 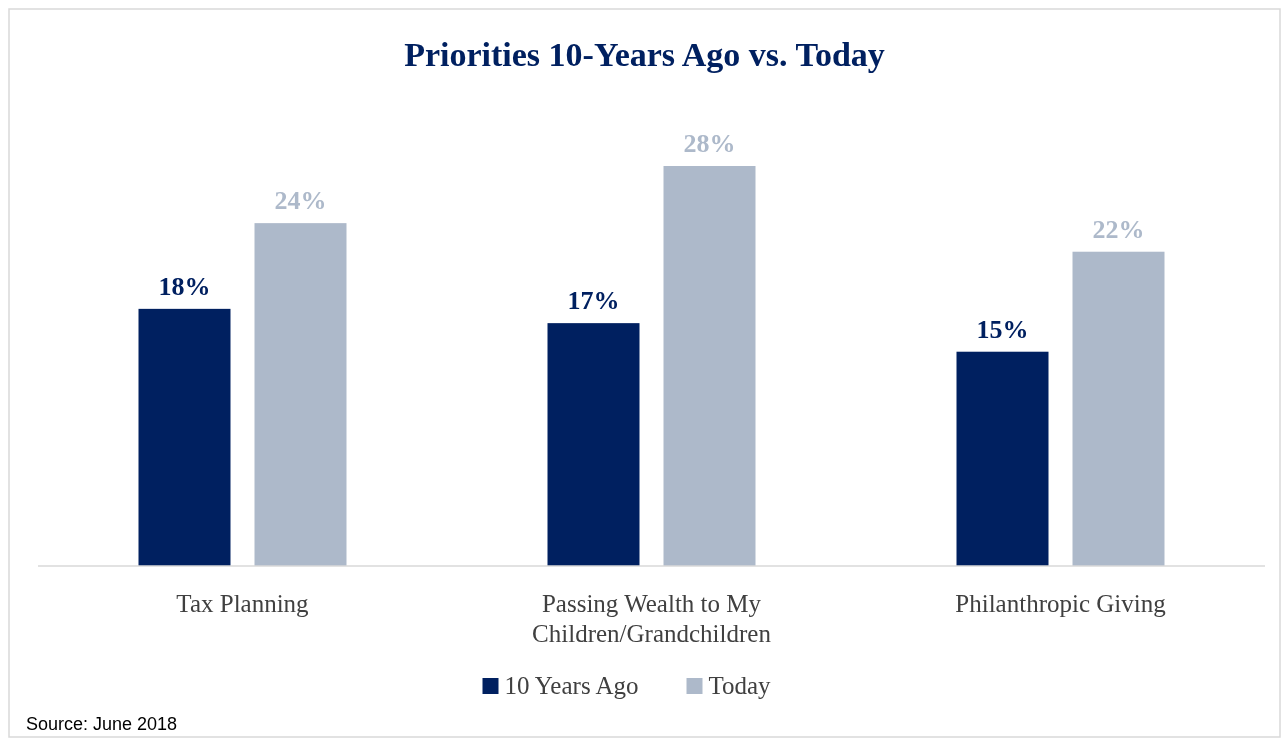 I want to click on x-tick-label: Tax Planning, so click(x=243, y=603).